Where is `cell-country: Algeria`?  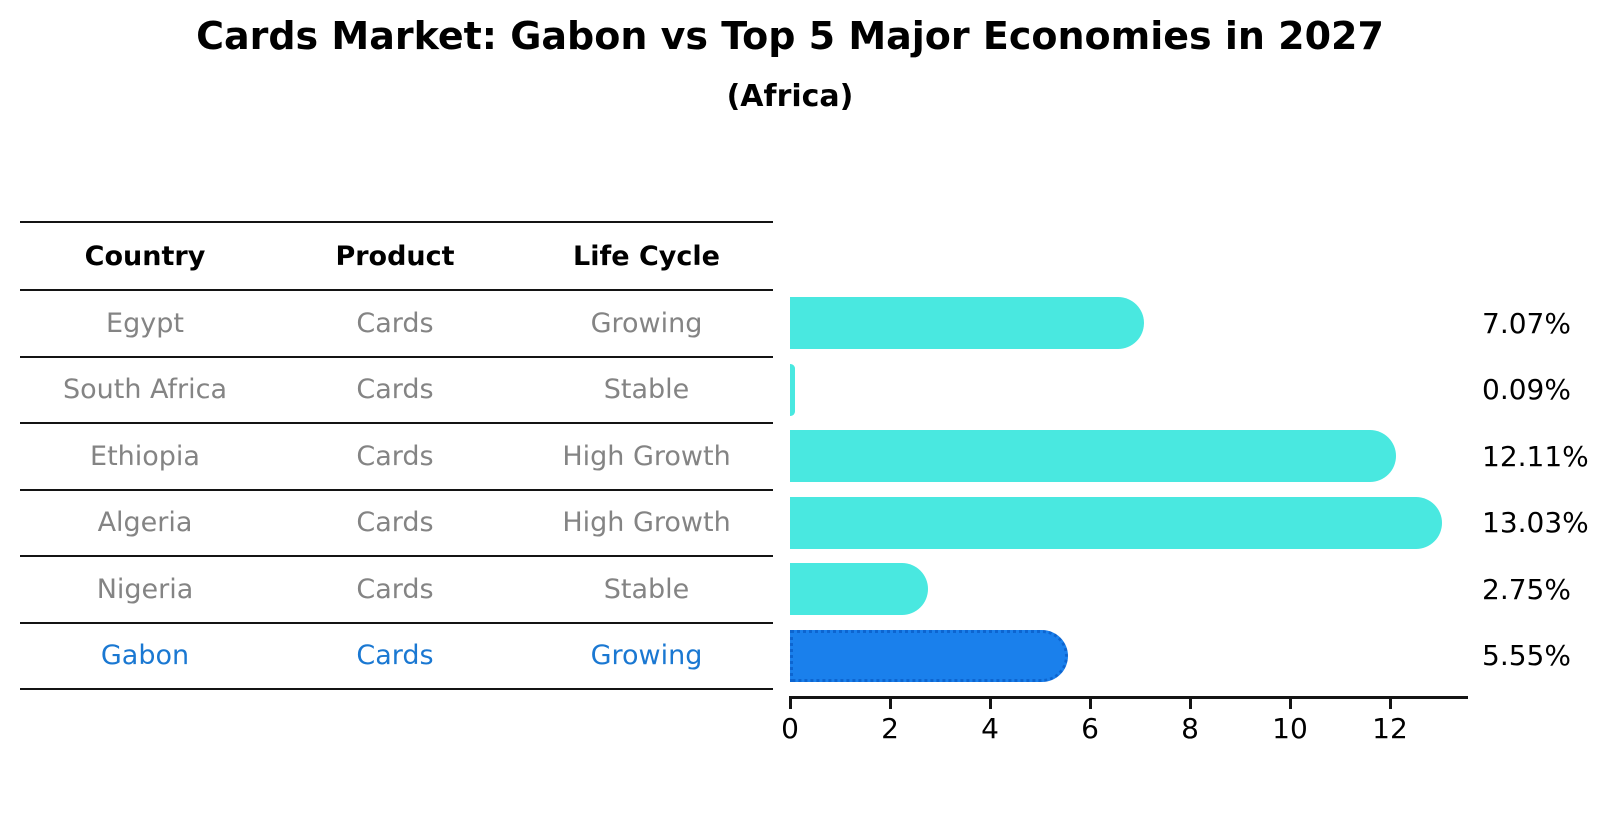
cell-country: Algeria is located at coordinates (145, 523).